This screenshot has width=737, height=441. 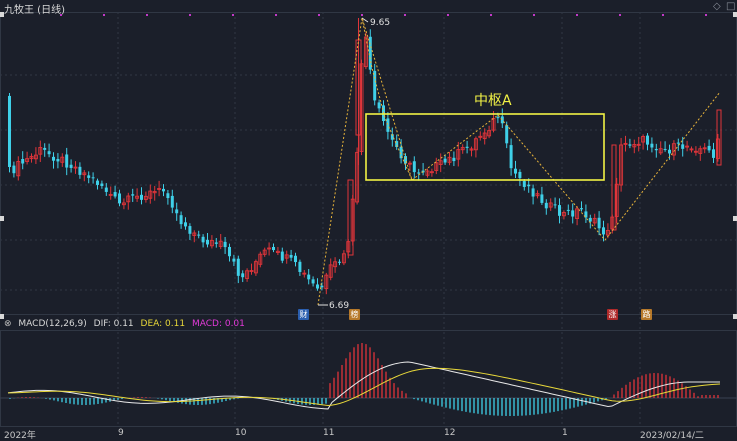 I want to click on bi-polyline, so click(x=387, y=99).